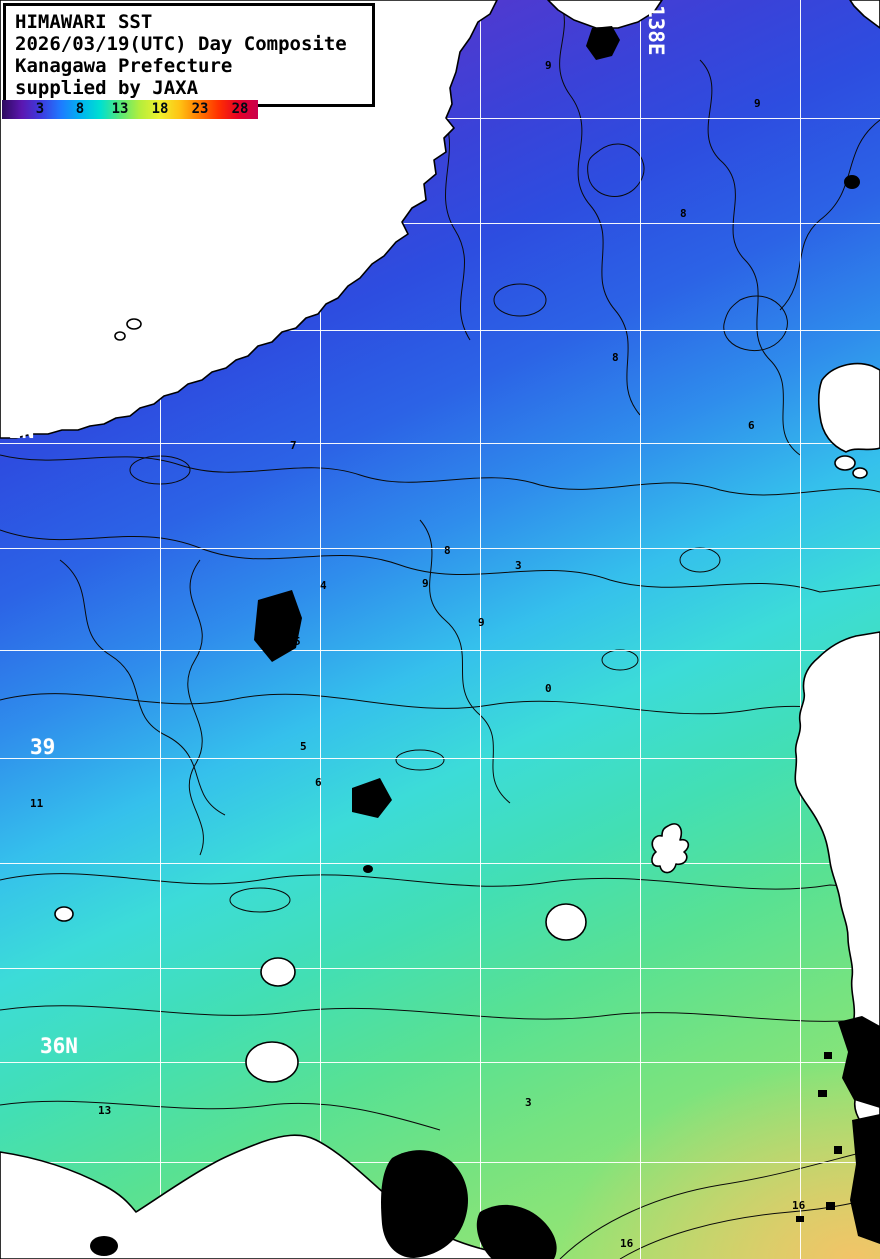  I want to click on colorbar-ticks: 3 8 13 18 23 28, so click(130, 109).